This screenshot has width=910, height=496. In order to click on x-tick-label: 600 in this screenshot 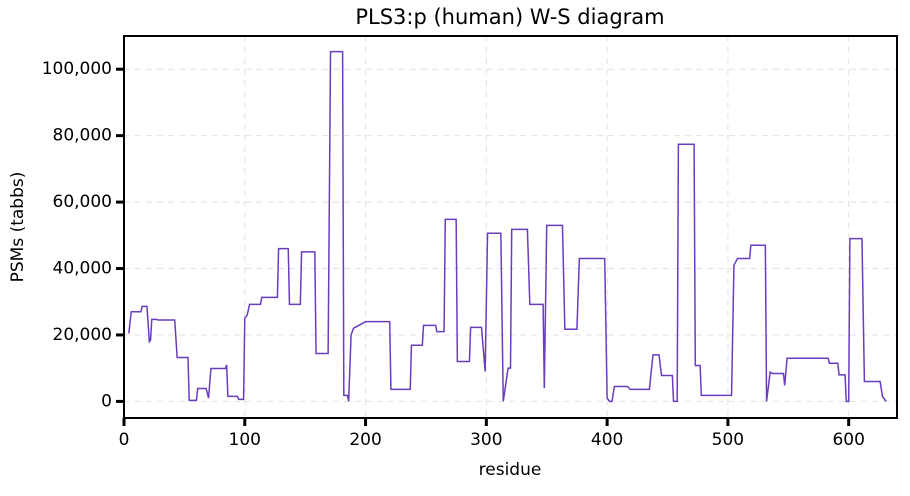, I will do `click(848, 440)`.